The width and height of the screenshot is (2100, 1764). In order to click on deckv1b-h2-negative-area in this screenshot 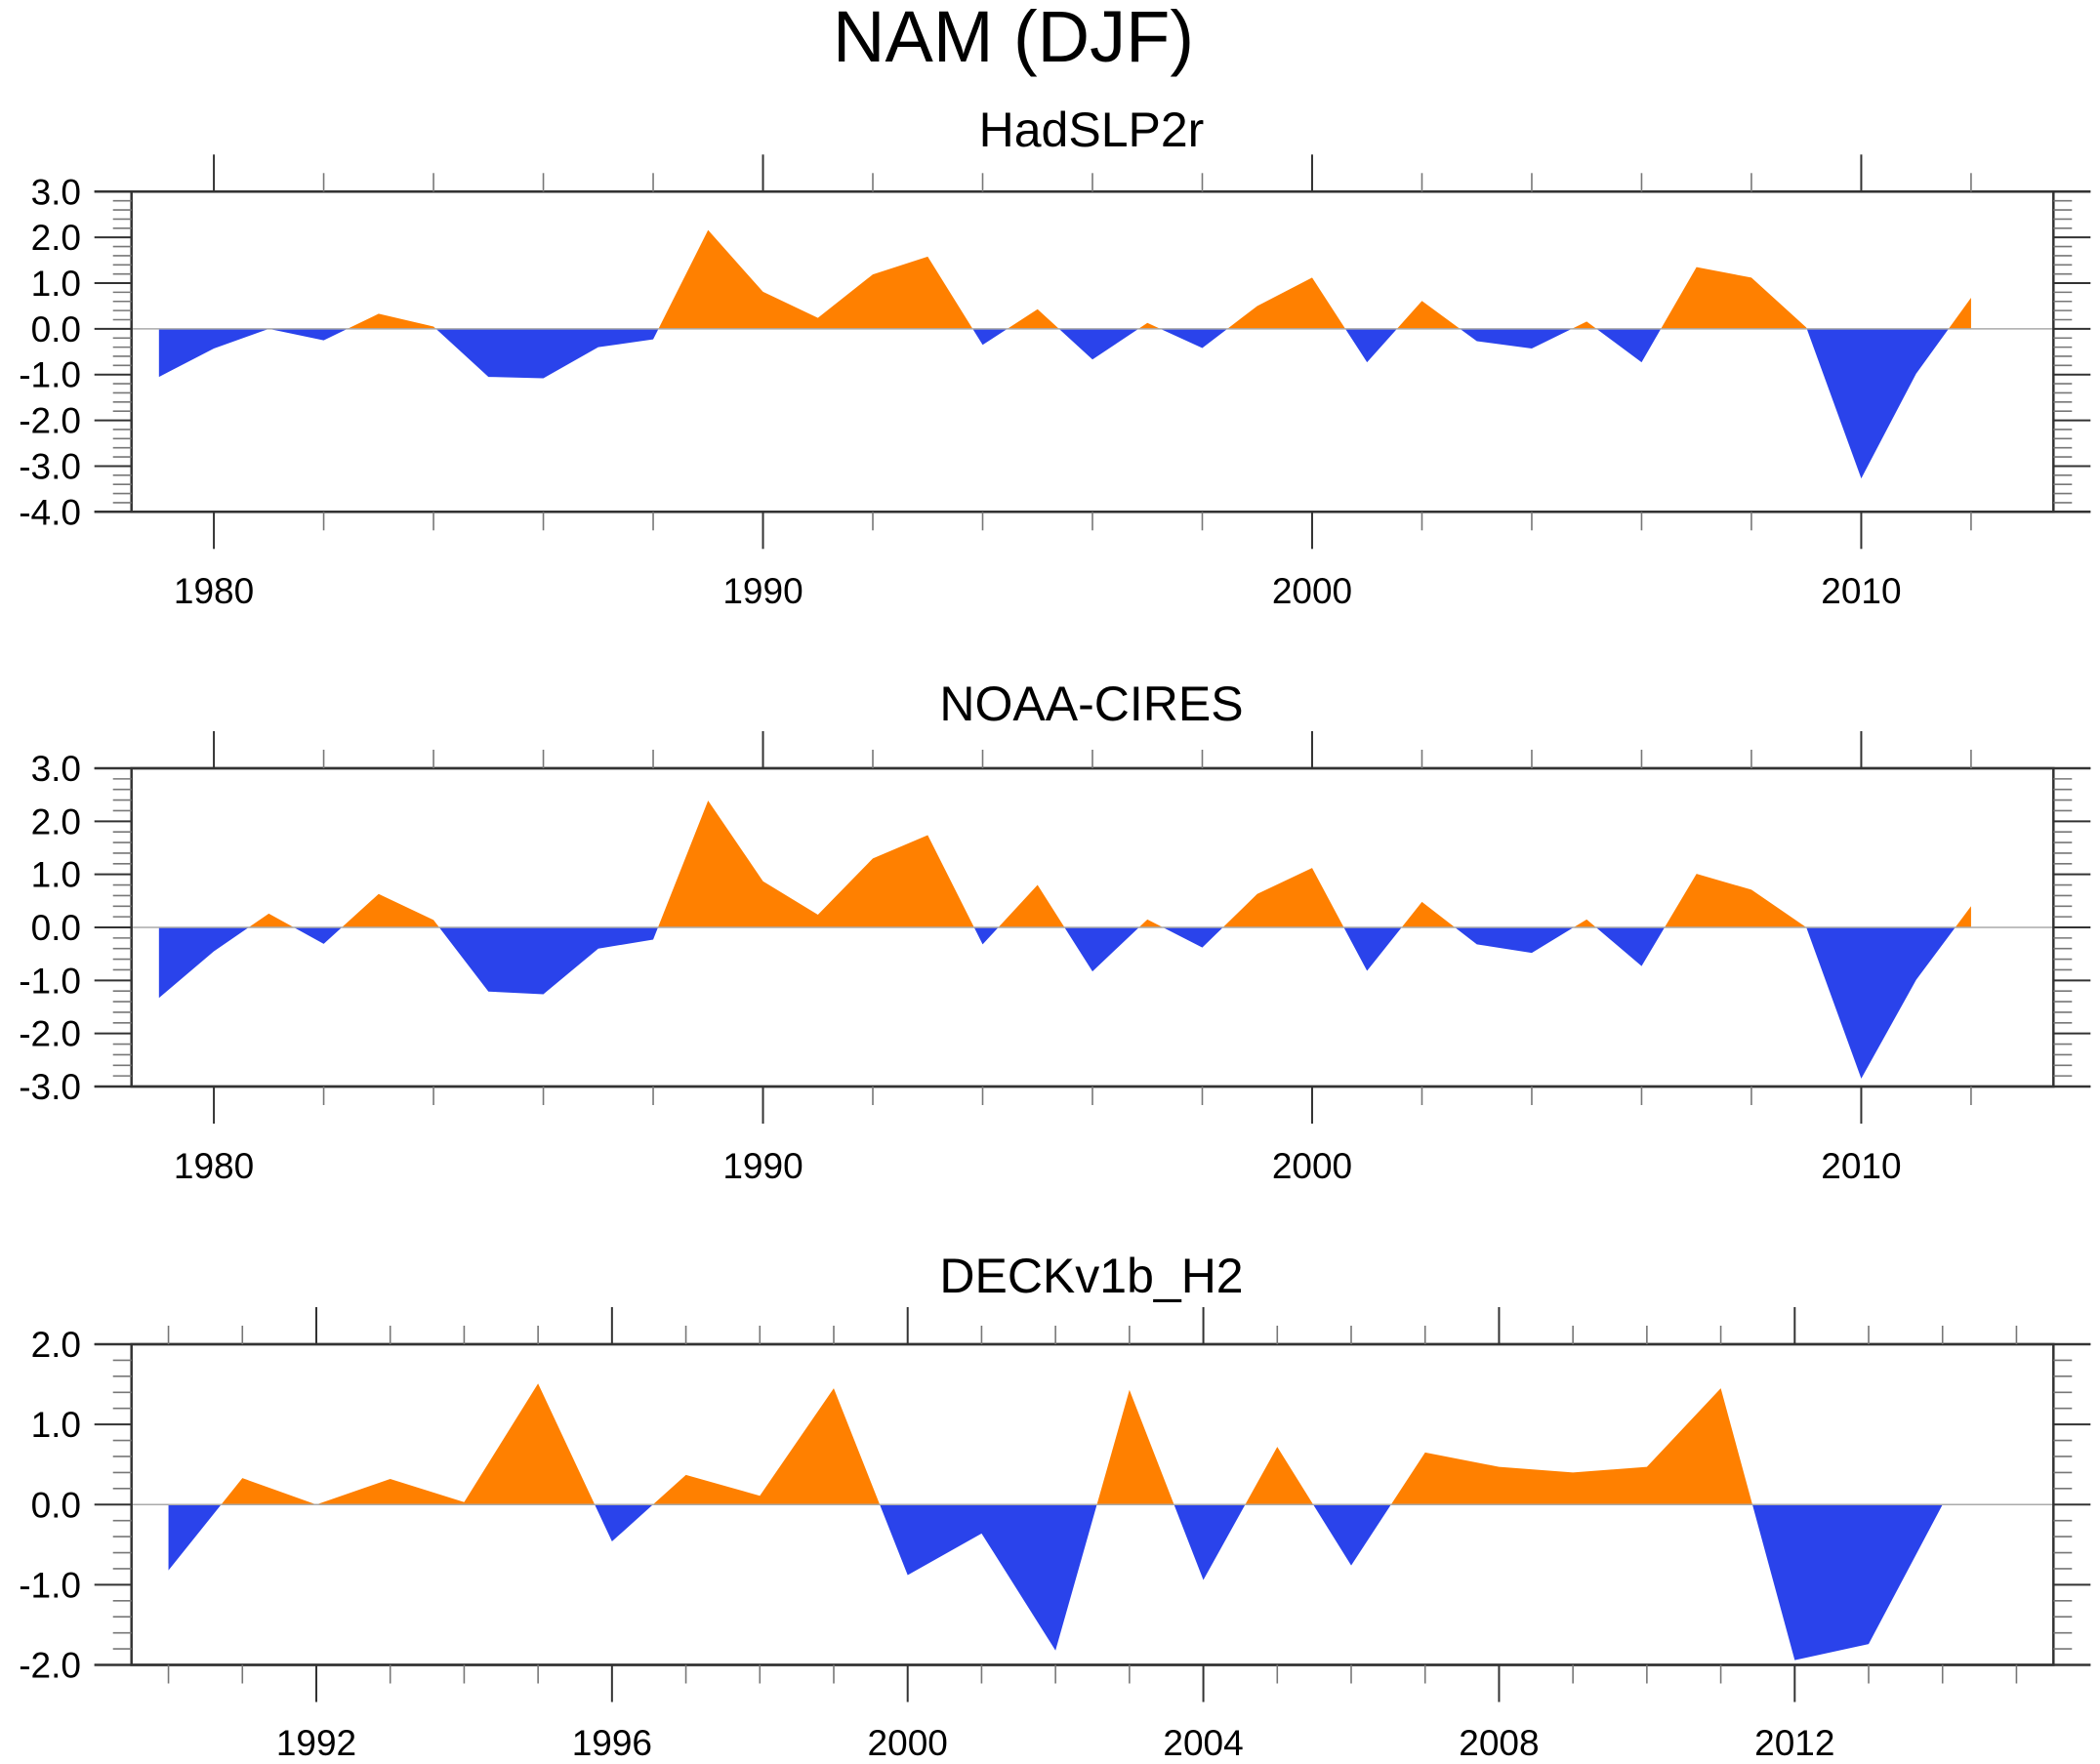, I will do `click(1055, 1582)`.